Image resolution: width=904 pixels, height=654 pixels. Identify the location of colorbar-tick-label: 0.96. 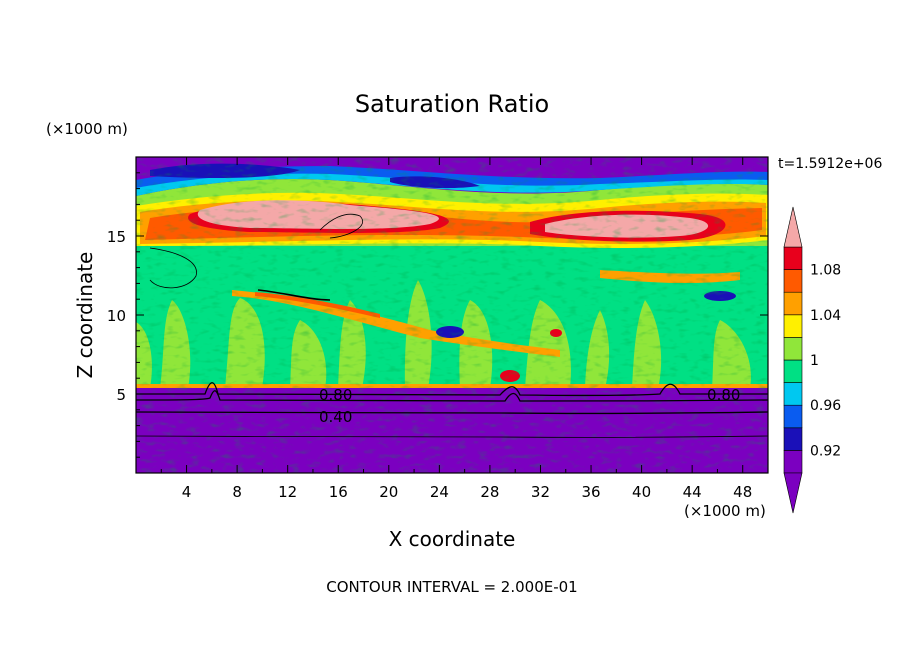
(825, 406).